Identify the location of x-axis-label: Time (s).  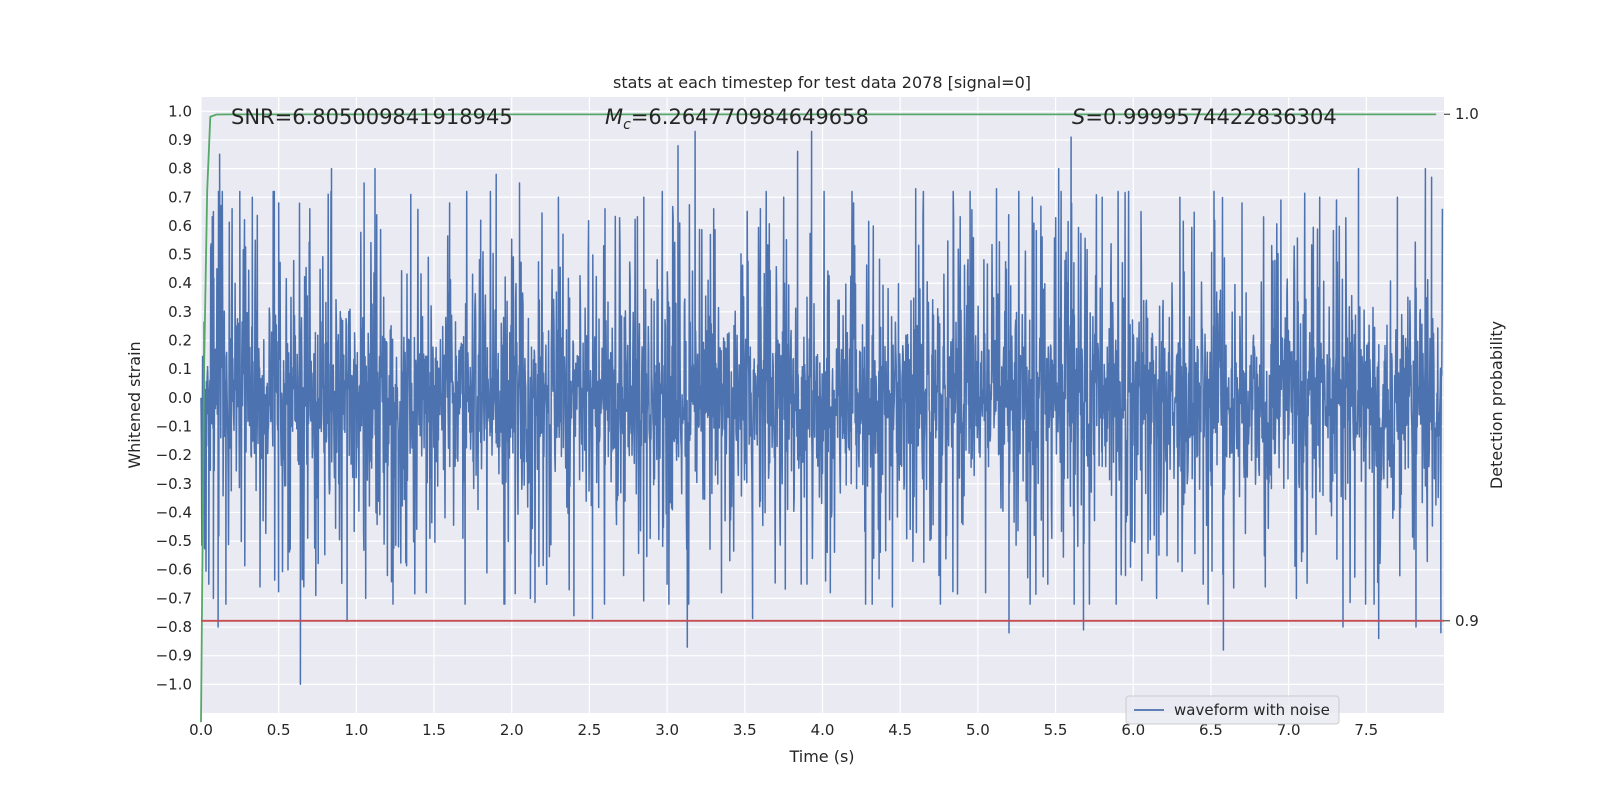
(821, 756).